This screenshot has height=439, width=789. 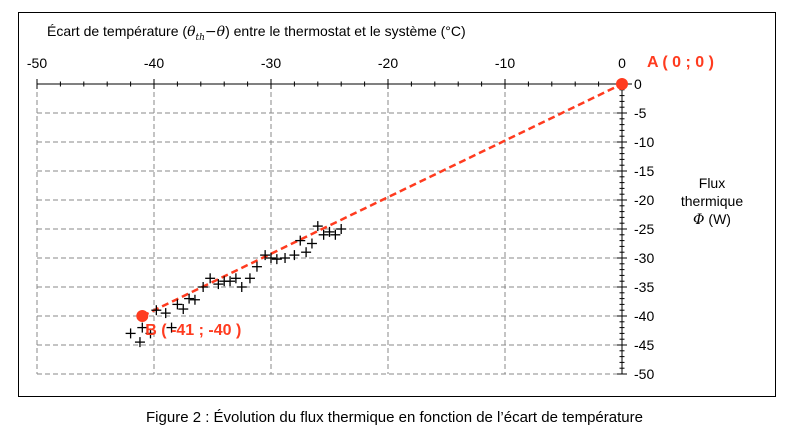 I want to click on x-tick-label: -40, so click(x=154, y=63).